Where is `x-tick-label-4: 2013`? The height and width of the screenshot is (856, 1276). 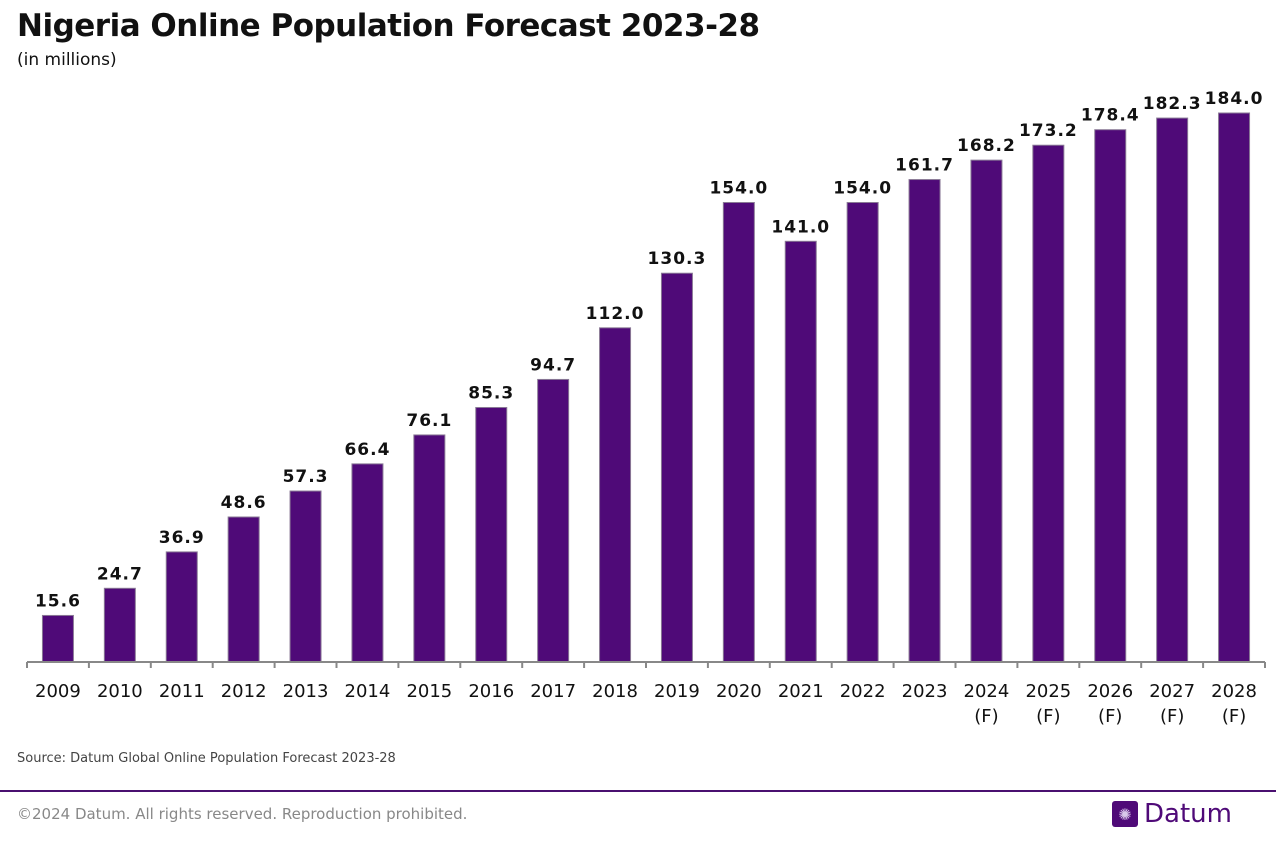
x-tick-label-4: 2013 is located at coordinates (306, 691).